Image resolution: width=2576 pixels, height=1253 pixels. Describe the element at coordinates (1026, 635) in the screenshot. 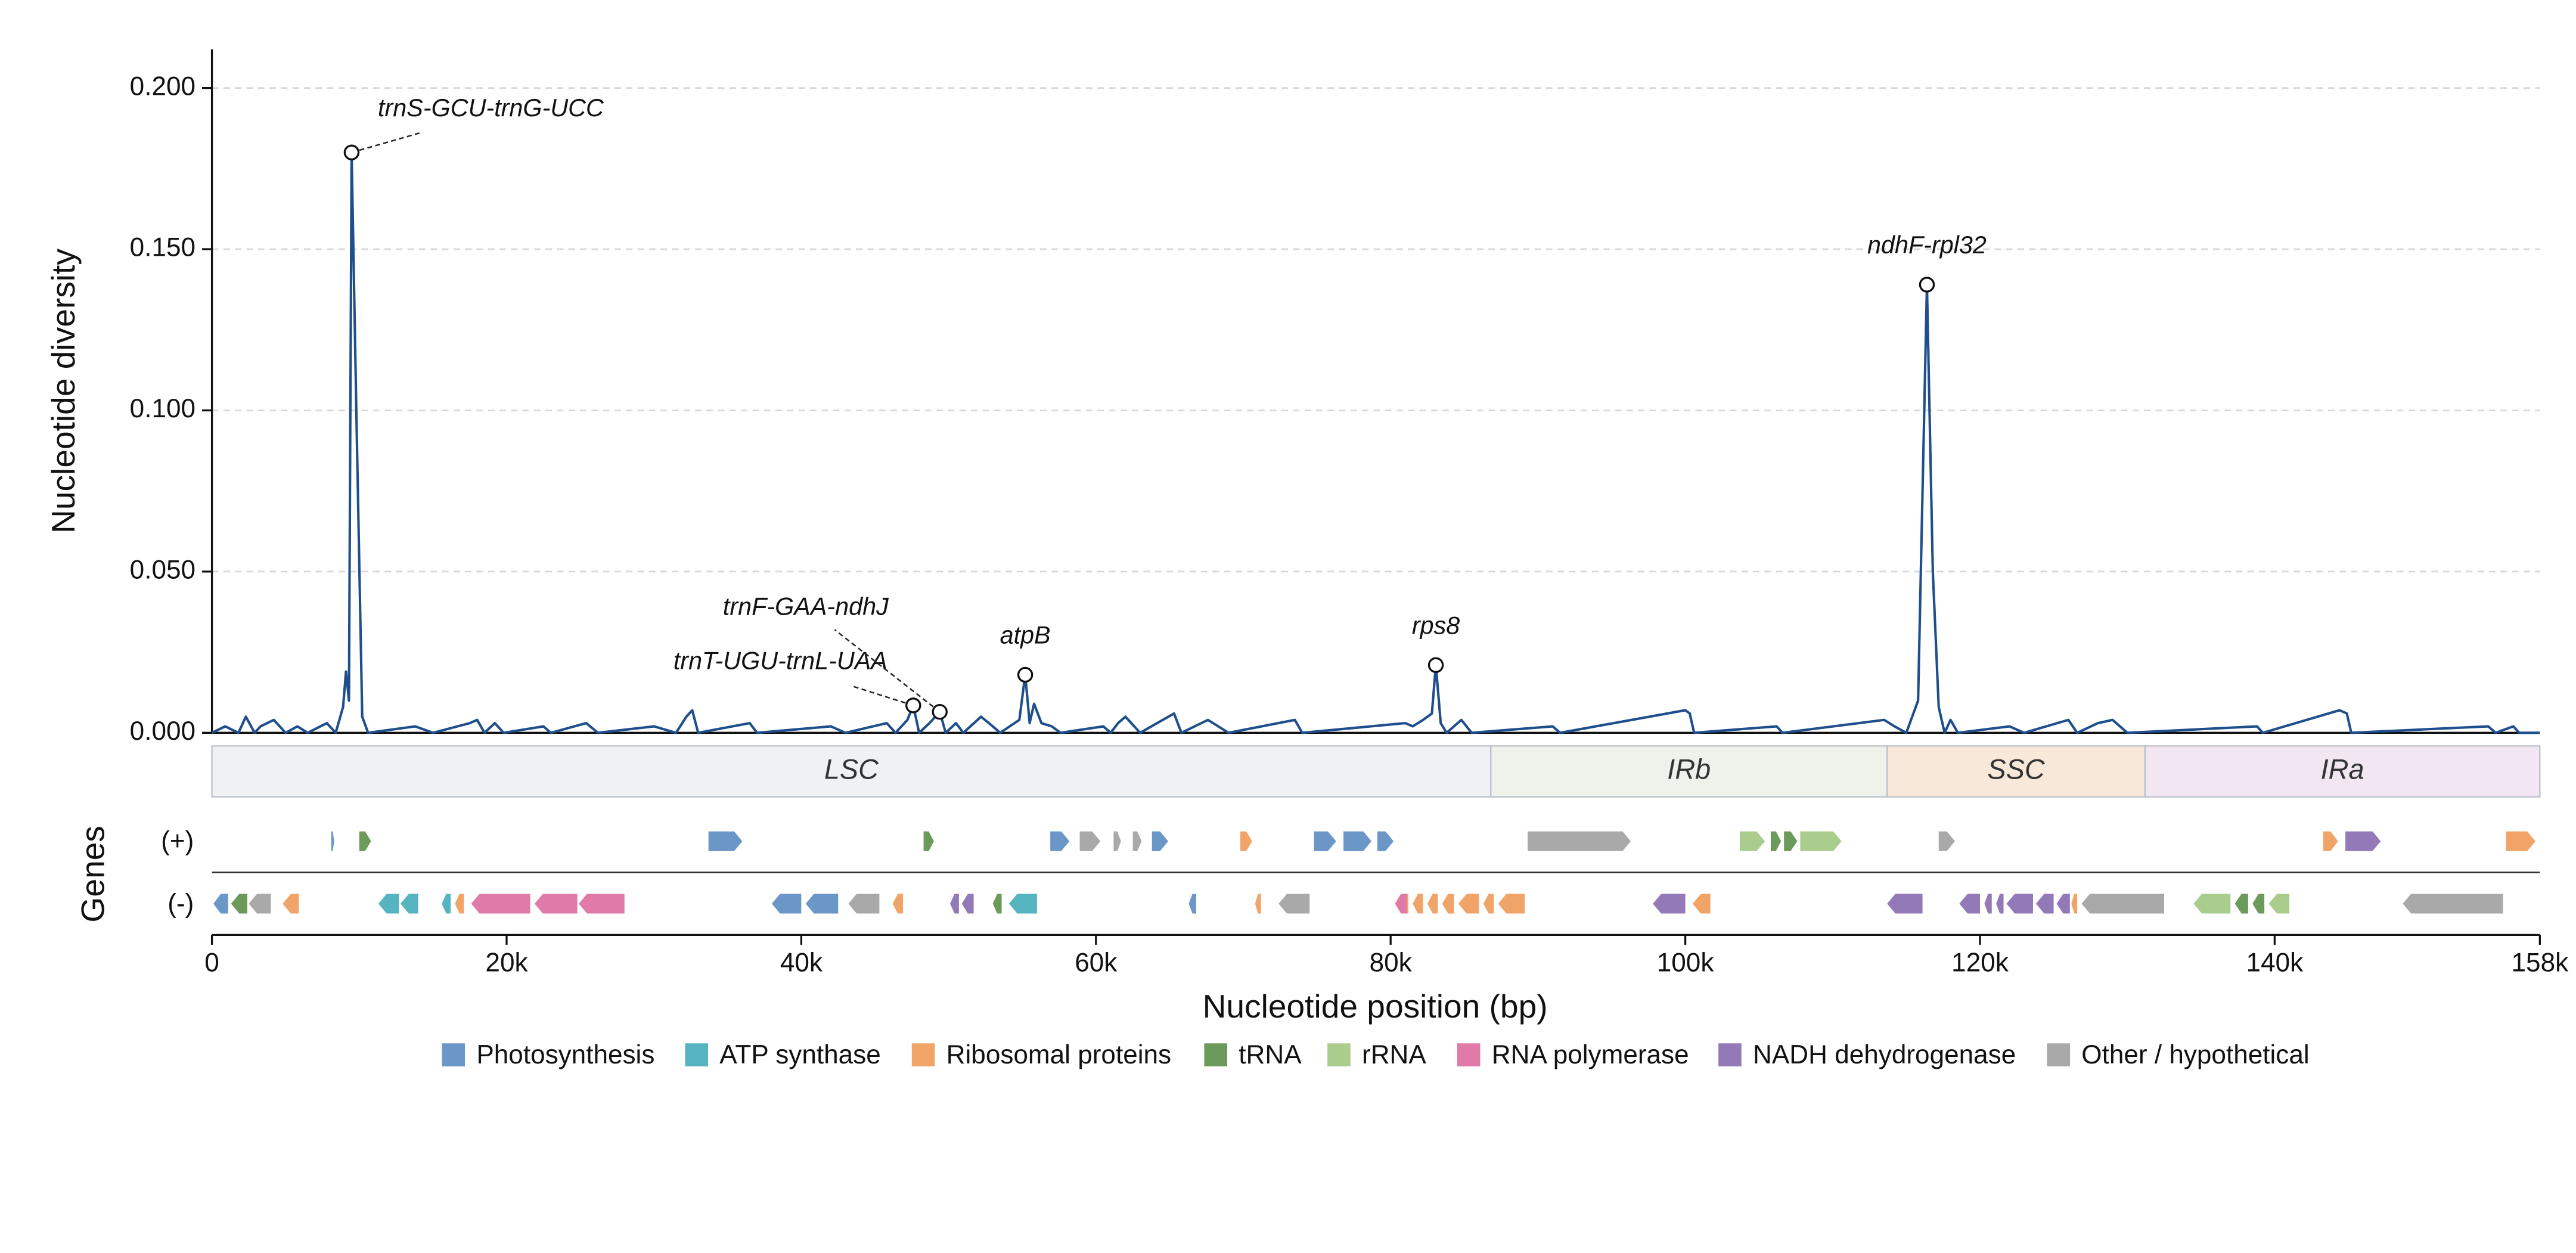

I see `annotation-label: atpB` at that location.